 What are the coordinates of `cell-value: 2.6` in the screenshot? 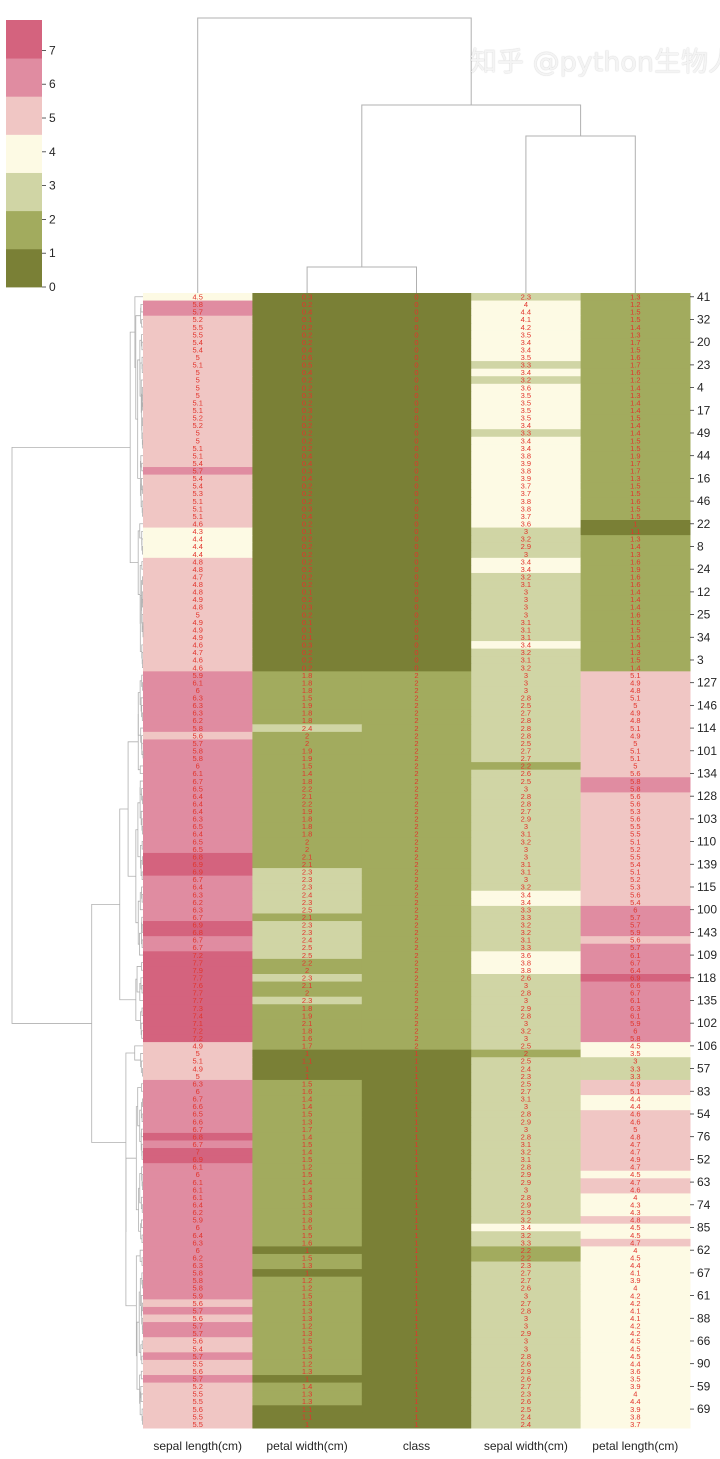 It's located at (526, 1363).